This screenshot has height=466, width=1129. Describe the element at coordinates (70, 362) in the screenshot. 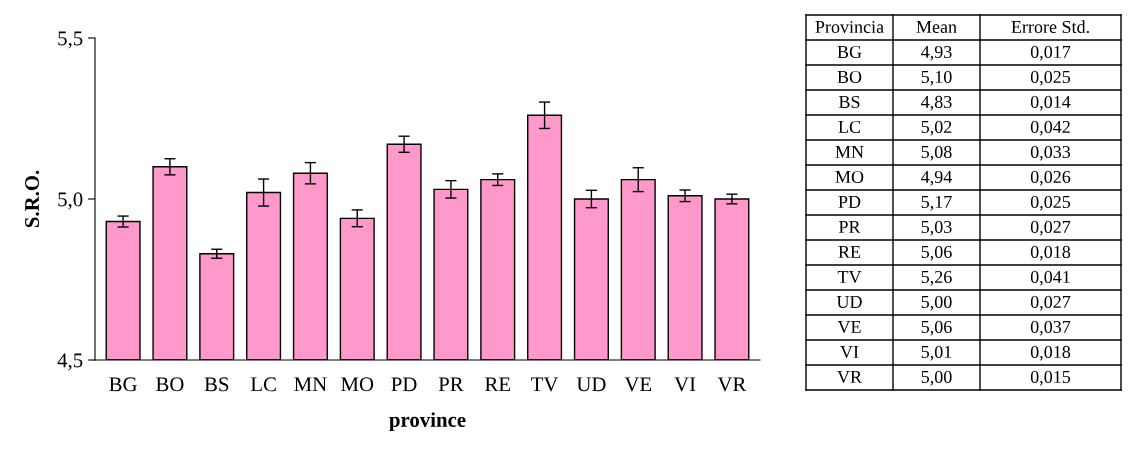

I see `y-tick-label: 4,5` at that location.